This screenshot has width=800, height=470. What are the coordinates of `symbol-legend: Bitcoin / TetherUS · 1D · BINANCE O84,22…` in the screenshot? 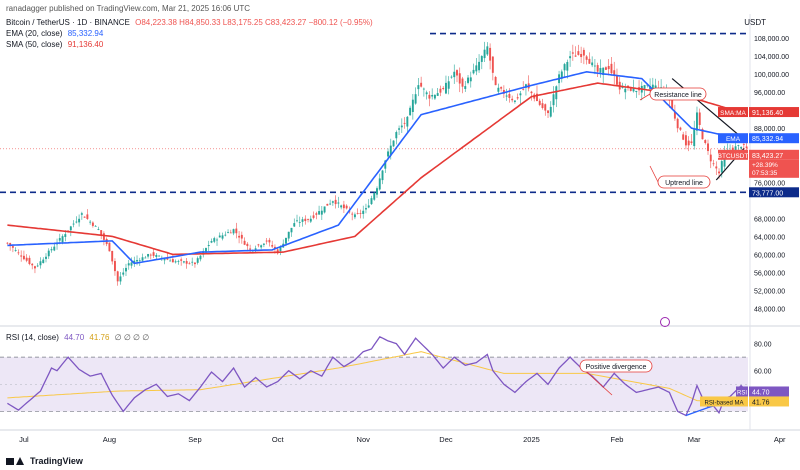 It's located at (189, 22).